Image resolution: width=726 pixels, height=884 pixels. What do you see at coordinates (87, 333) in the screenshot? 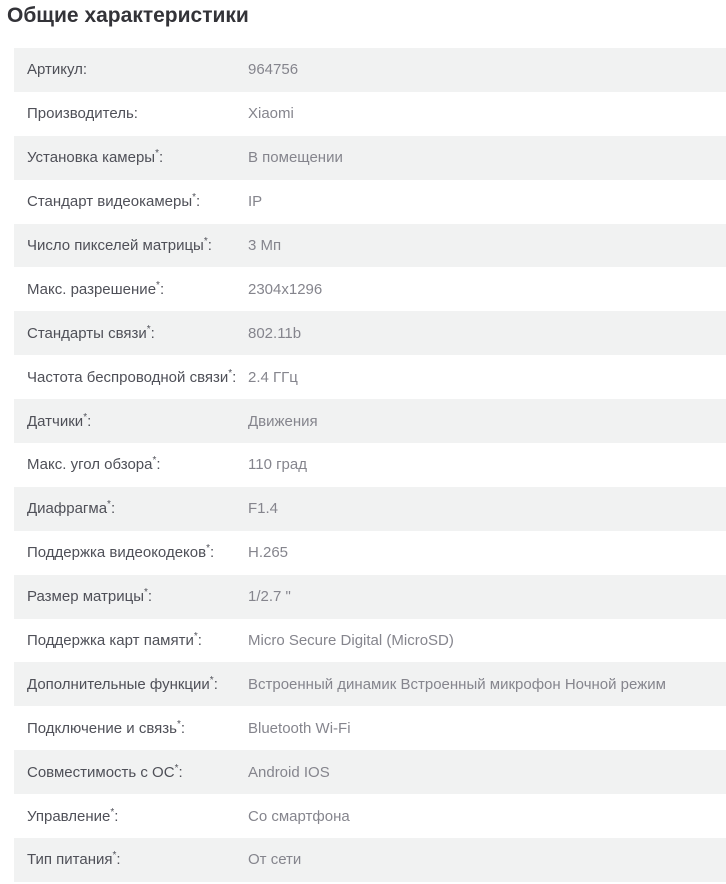
I see `spec-label-text: Стандарты связи` at bounding box center [87, 333].